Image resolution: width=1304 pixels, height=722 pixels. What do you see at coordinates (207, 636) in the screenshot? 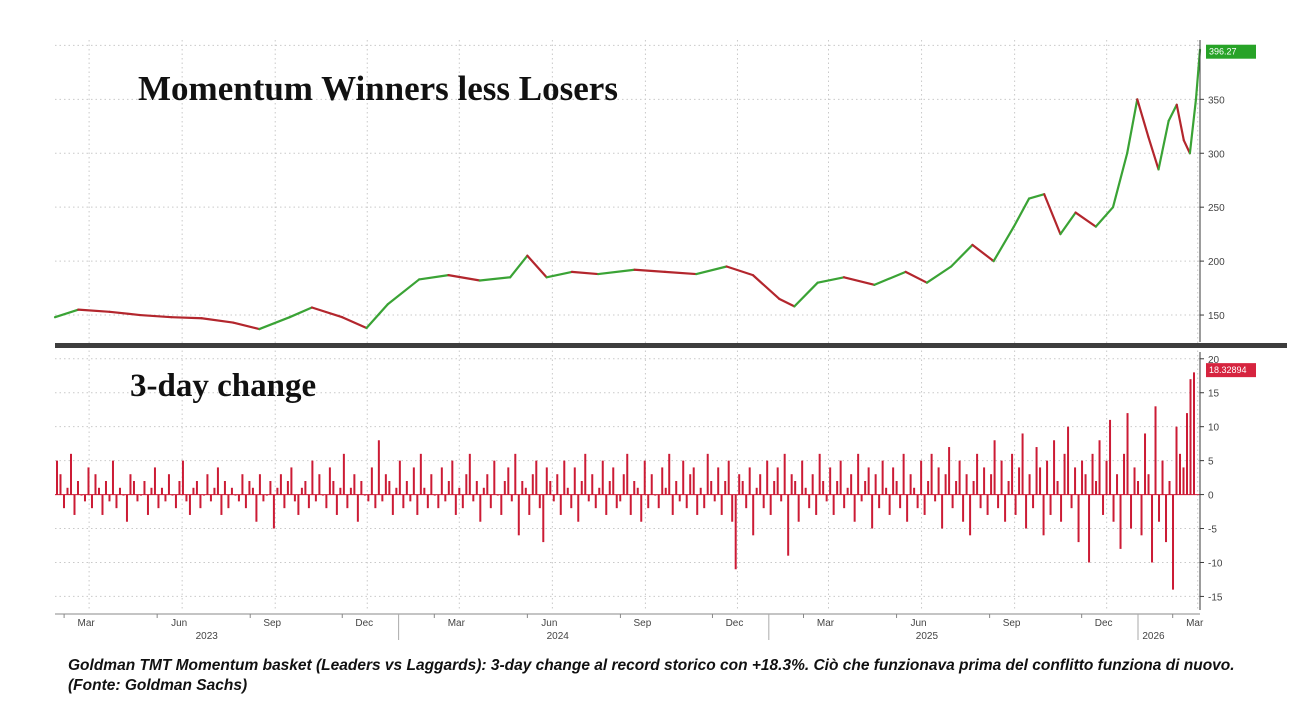
I see `year-label: 2023` at bounding box center [207, 636].